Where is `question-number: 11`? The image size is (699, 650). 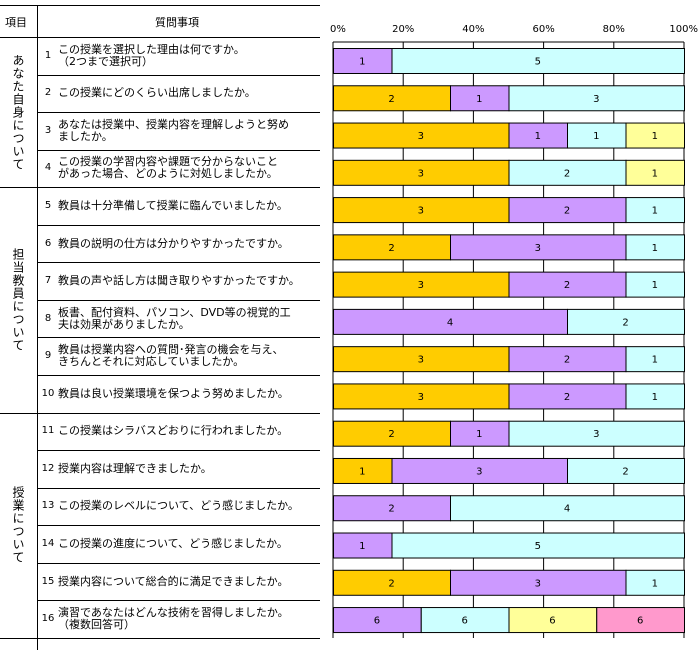
question-number: 11 is located at coordinates (48, 431).